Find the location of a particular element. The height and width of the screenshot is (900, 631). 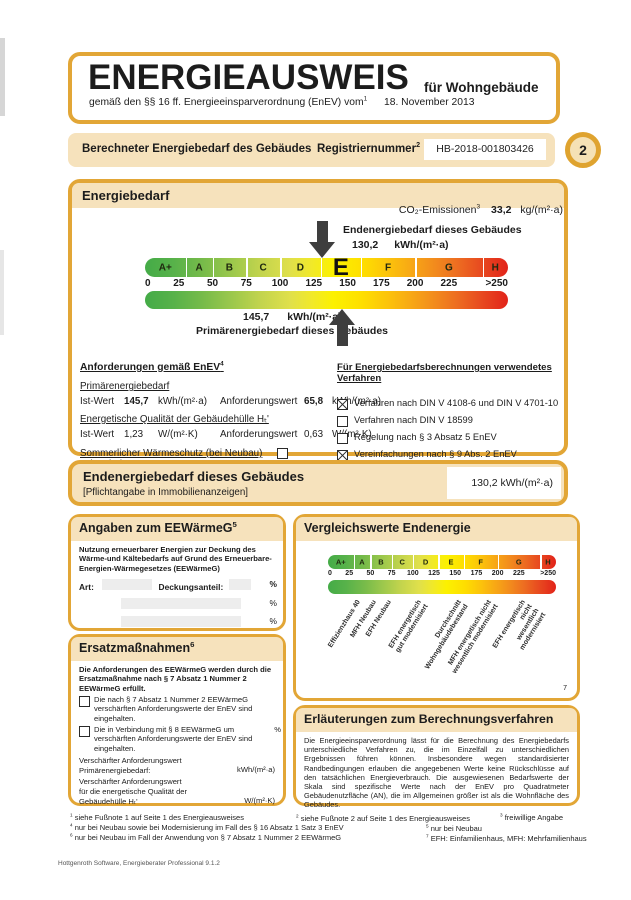

section-header: Vergleichswerte Endenergie is located at coordinates (436, 529).